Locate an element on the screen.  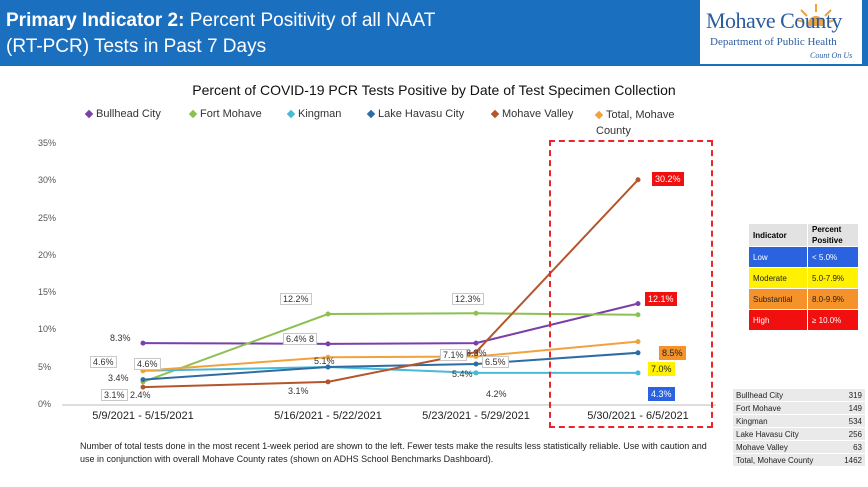
count-row: Fort Mohave 149 is located at coordinates (799, 408).